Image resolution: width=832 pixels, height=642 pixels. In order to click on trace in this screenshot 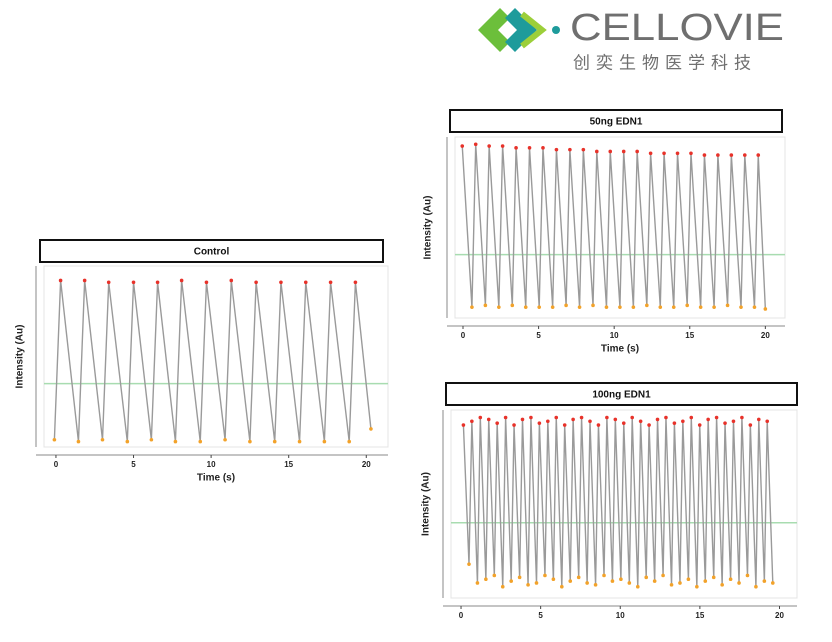, I will do `click(212, 361)`.